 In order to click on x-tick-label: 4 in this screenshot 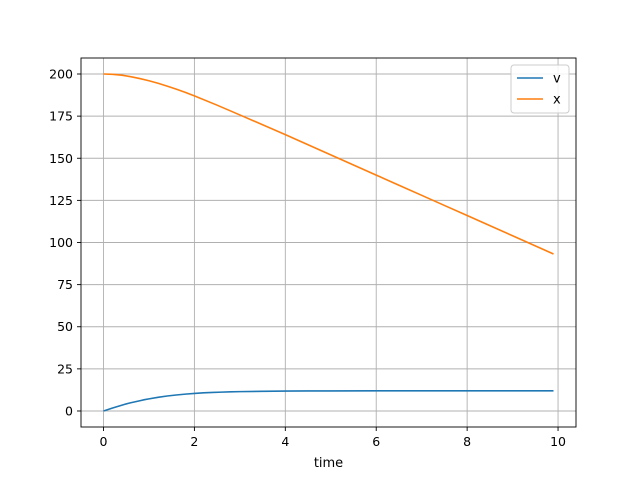, I will do `click(285, 441)`.